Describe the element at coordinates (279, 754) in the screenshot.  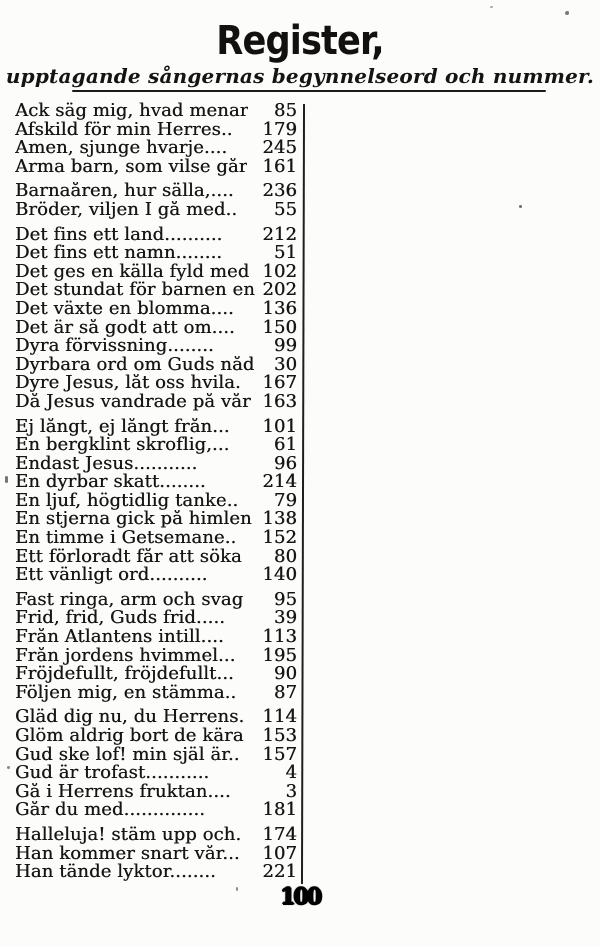
I see `entry-number: 157` at that location.